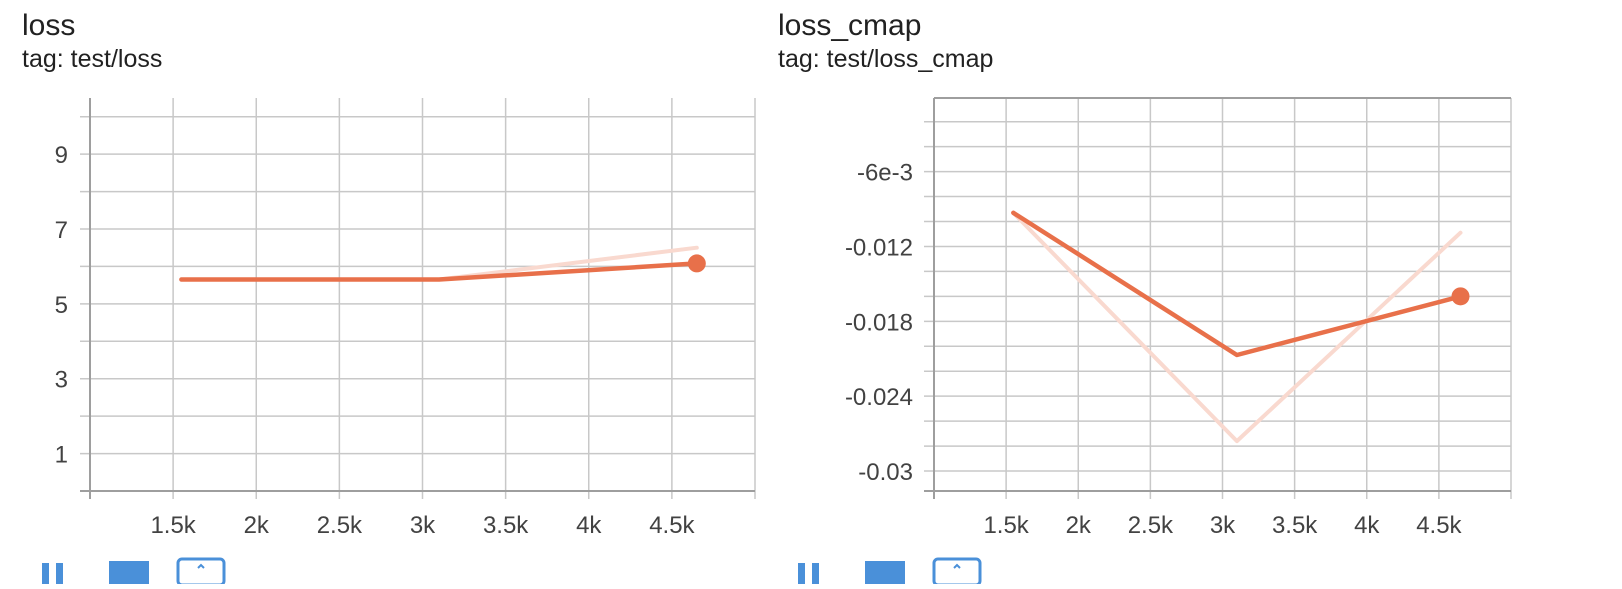 Image resolution: width=1622 pixels, height=589 pixels. Describe the element at coordinates (61, 305) in the screenshot. I see `y-tick-label: 5` at that location.